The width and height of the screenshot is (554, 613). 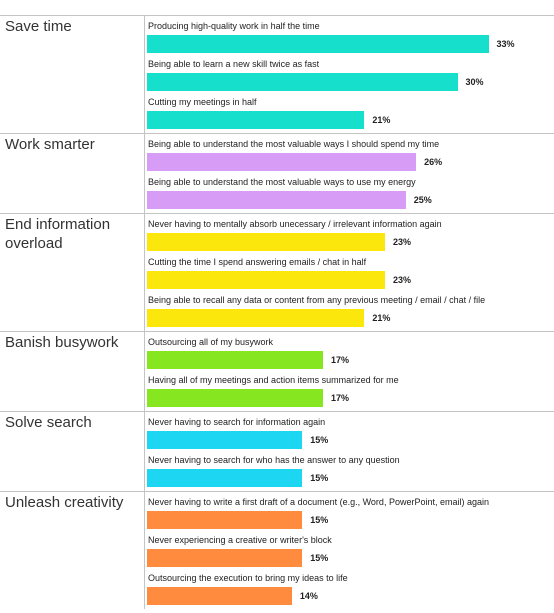 What do you see at coordinates (505, 44) in the screenshot?
I see `value-label: 33%` at bounding box center [505, 44].